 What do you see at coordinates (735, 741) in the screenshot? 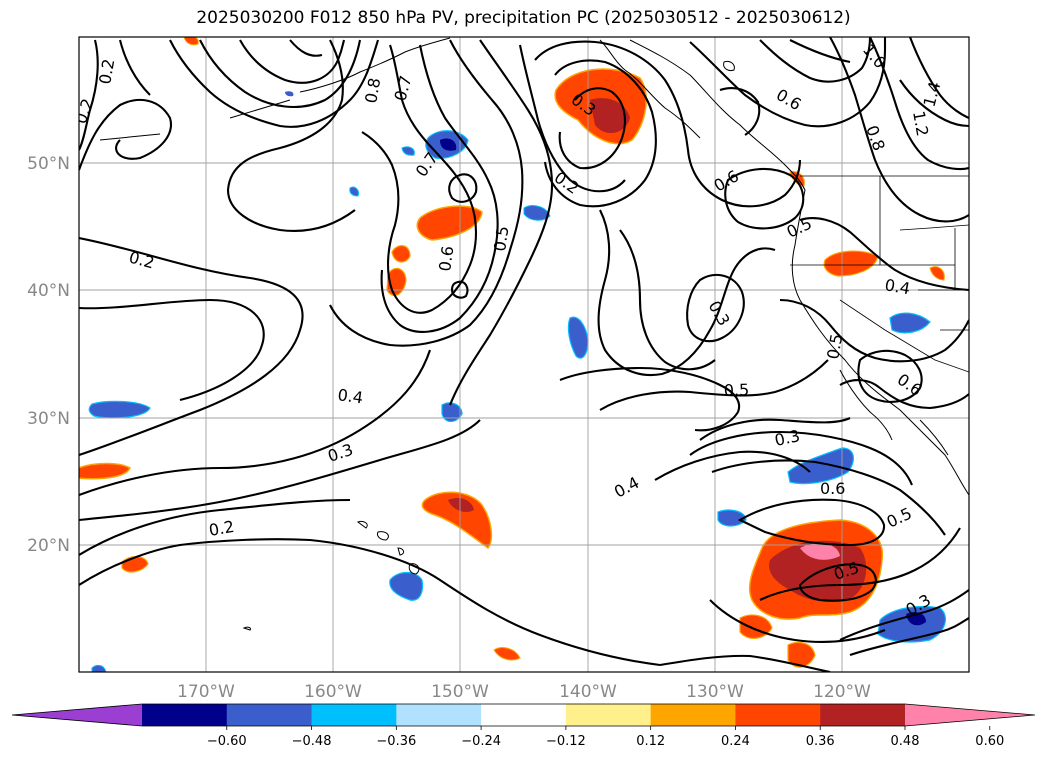
I see `colorbar-tick-label: 0.24` at bounding box center [735, 741].